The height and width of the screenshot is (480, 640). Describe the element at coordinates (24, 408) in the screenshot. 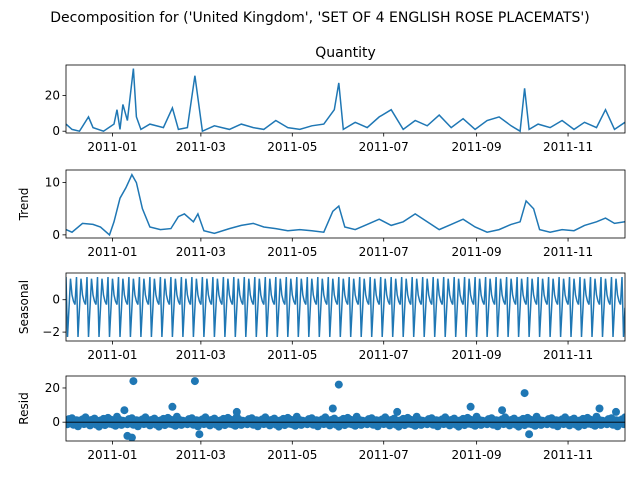

I see `y-axis-label: Resid` at that location.